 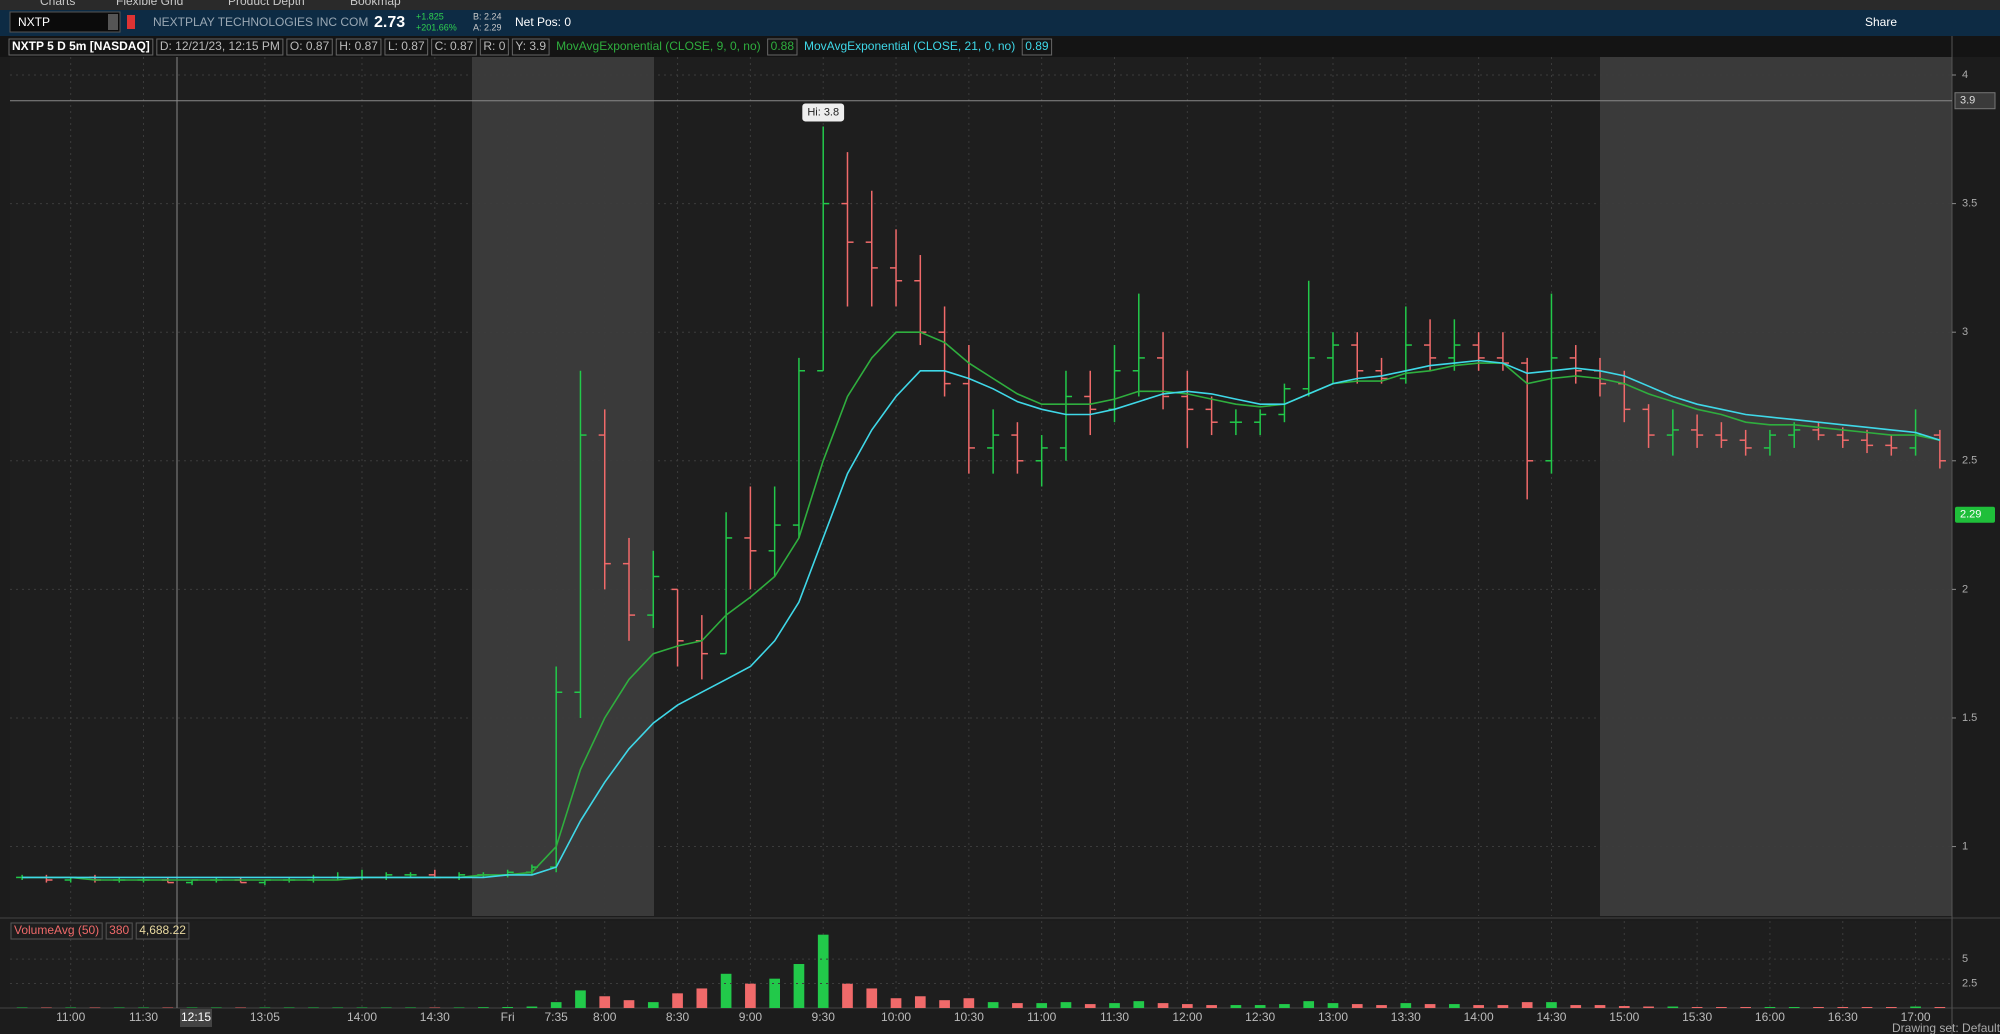 What do you see at coordinates (65, 22) in the screenshot?
I see `symbol-box` at bounding box center [65, 22].